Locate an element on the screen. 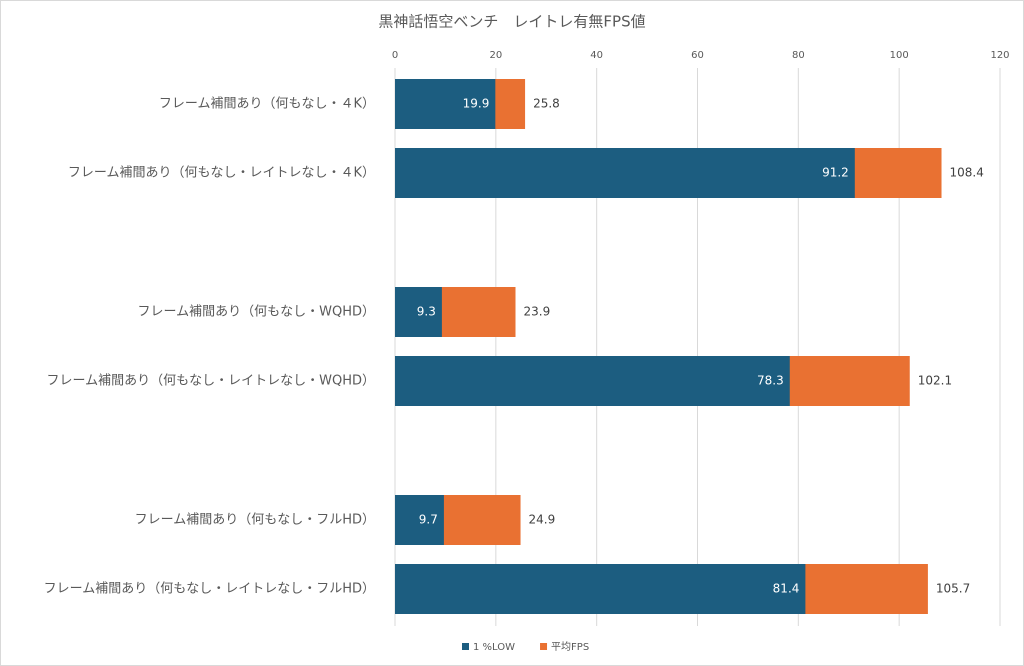 The image size is (1024, 666). x-tick-label: 100 is located at coordinates (899, 55).